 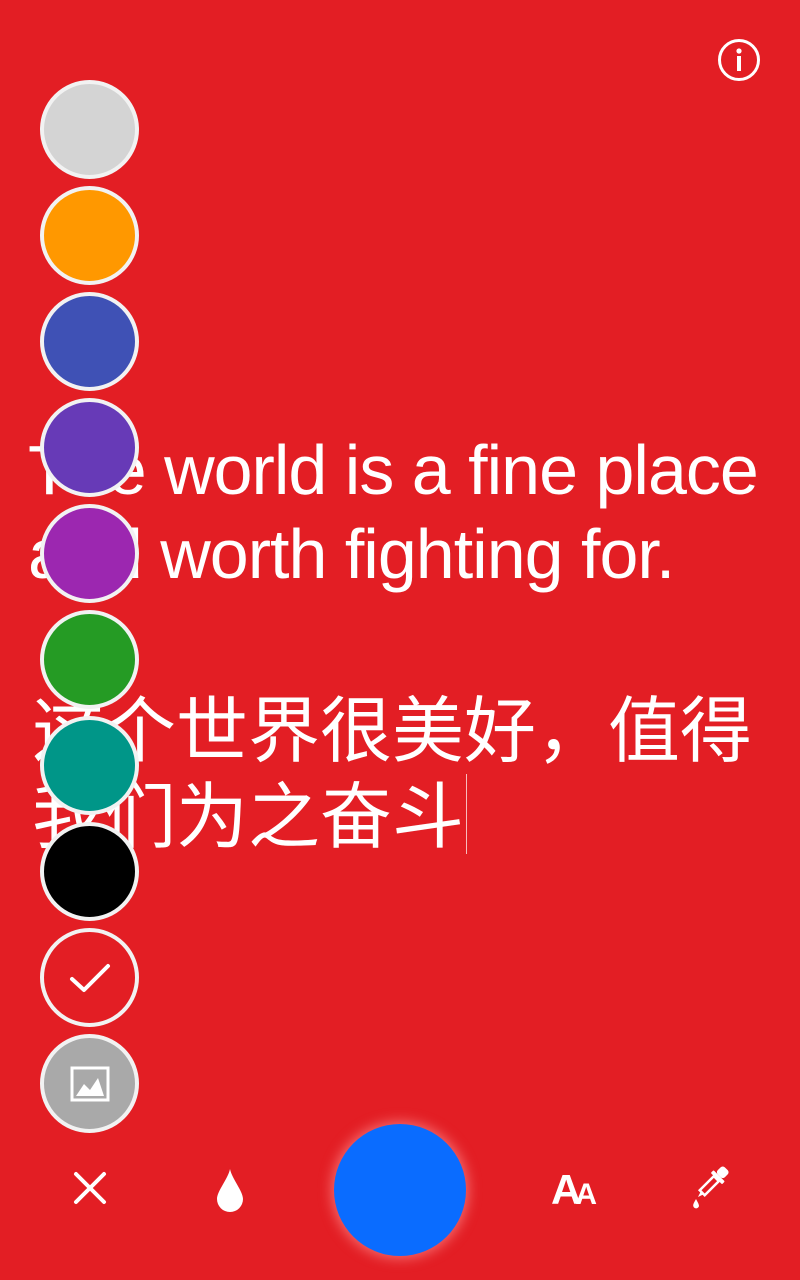 I want to click on chinese-text: 这个世界很美好，值得我们为之奋斗, so click(x=392, y=774).